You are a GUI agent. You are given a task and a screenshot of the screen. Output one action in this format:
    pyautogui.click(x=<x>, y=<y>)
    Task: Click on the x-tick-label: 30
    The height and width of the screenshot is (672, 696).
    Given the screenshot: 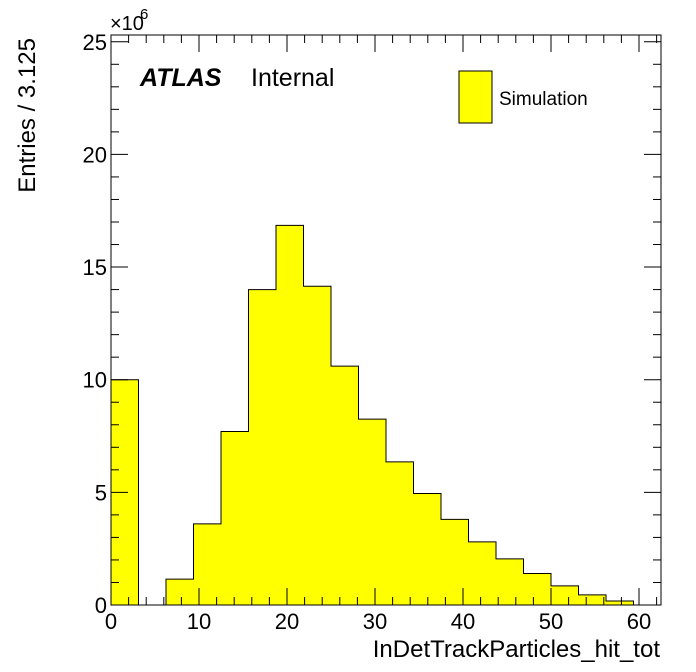 What is the action you would take?
    pyautogui.click(x=375, y=621)
    